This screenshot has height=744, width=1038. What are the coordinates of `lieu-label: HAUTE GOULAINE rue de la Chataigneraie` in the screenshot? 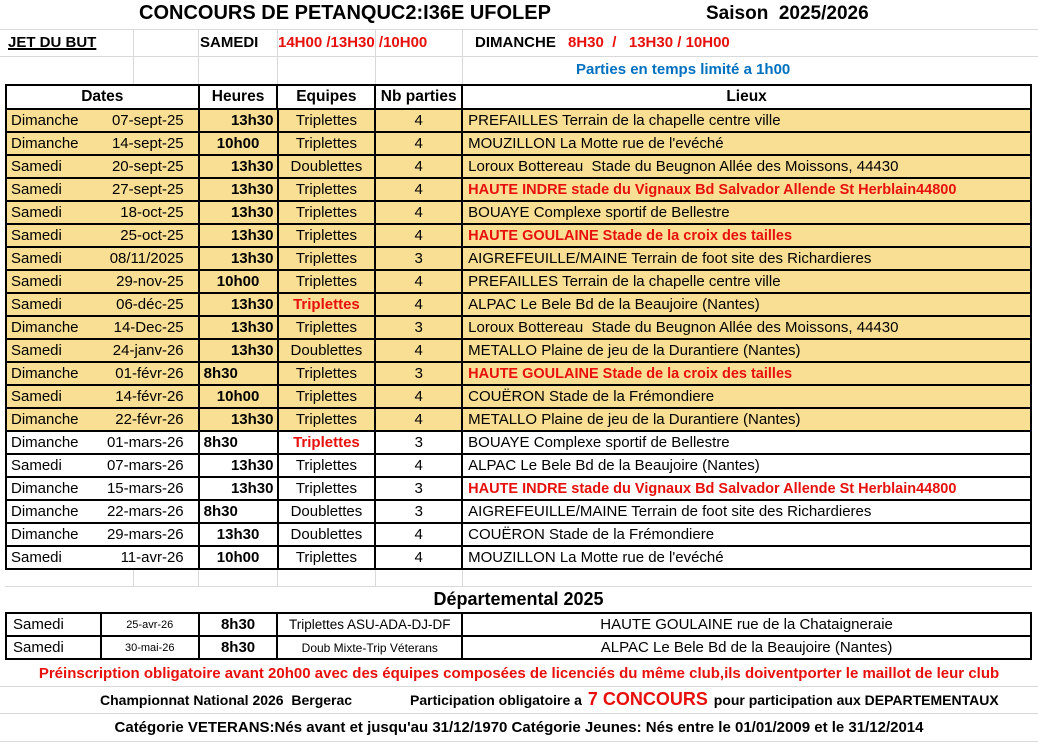 It's located at (746, 624).